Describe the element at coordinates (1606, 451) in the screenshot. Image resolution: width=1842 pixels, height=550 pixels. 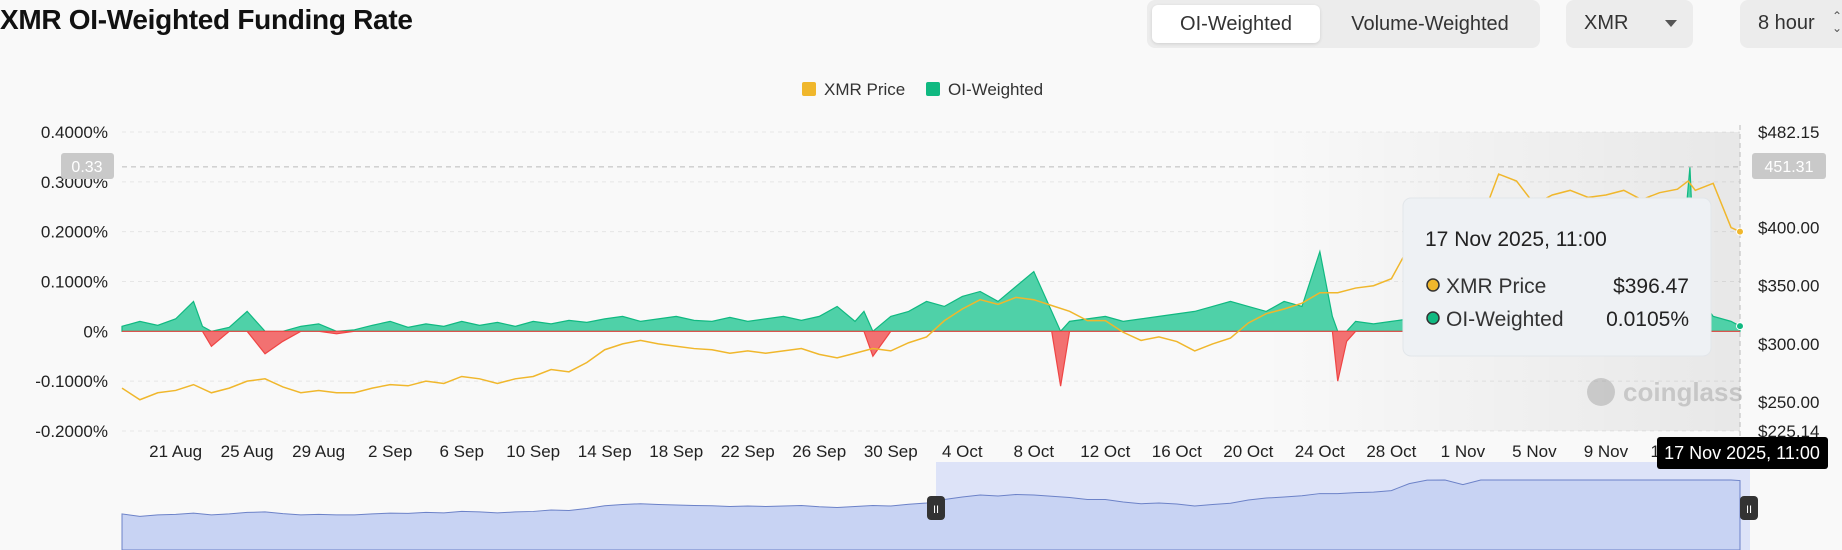
I see `x-tick-label: 9 Nov` at that location.